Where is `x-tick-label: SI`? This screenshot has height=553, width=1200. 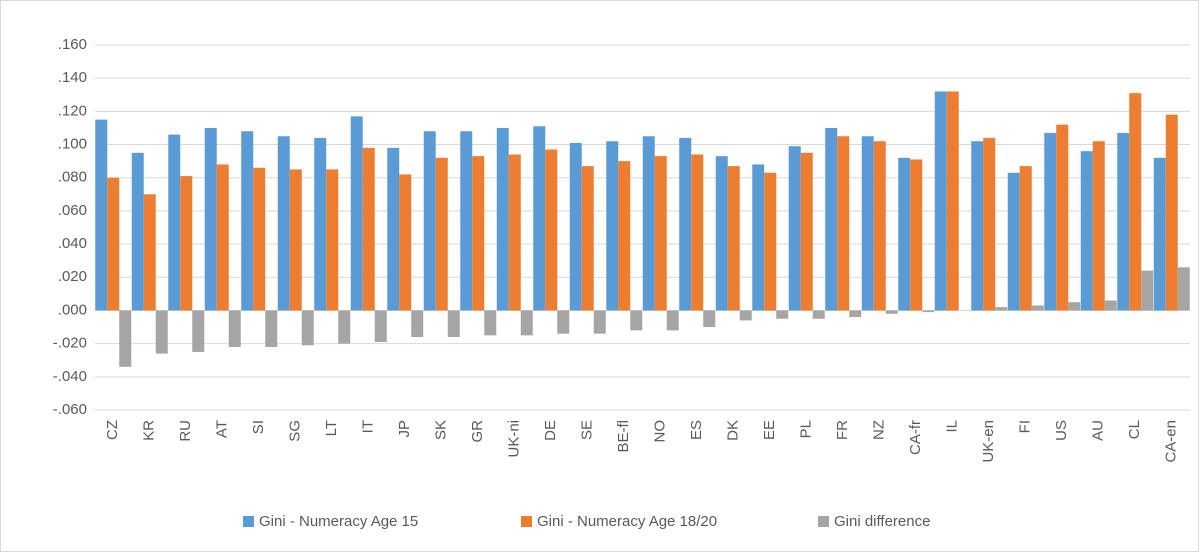 x-tick-label: SI is located at coordinates (258, 427).